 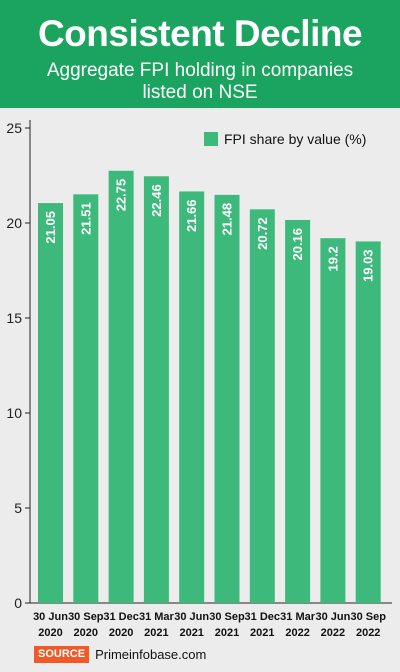 What do you see at coordinates (151, 654) in the screenshot?
I see `source-text: Primeinfobase.com` at bounding box center [151, 654].